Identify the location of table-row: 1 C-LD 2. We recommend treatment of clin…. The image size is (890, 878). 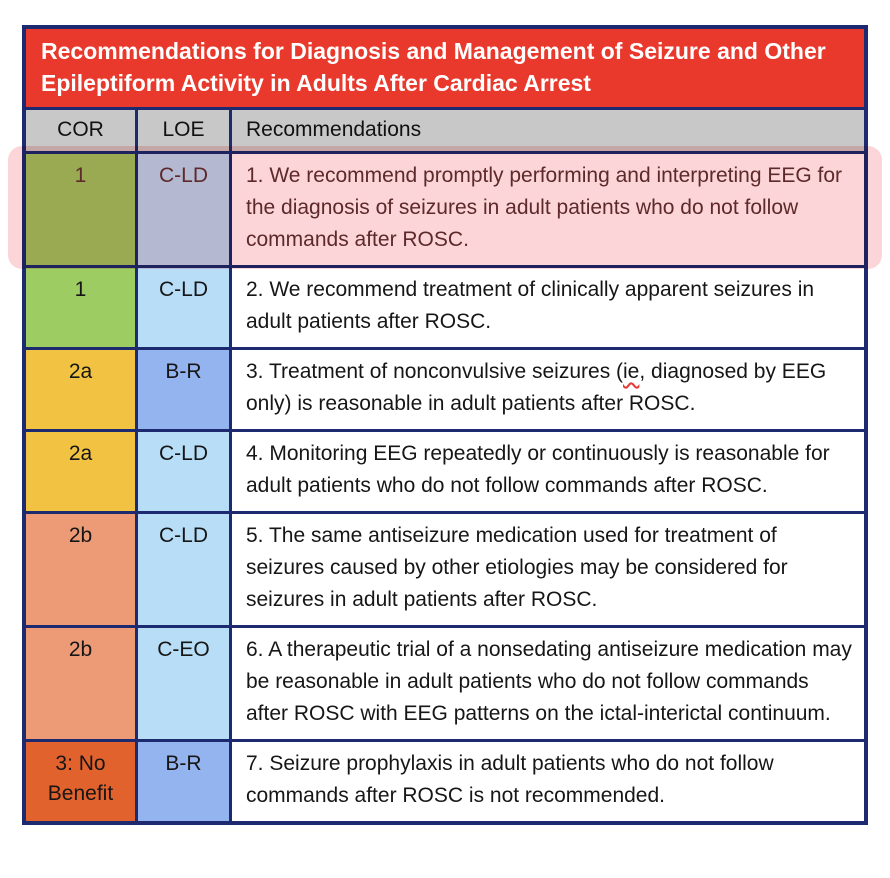
(445, 306).